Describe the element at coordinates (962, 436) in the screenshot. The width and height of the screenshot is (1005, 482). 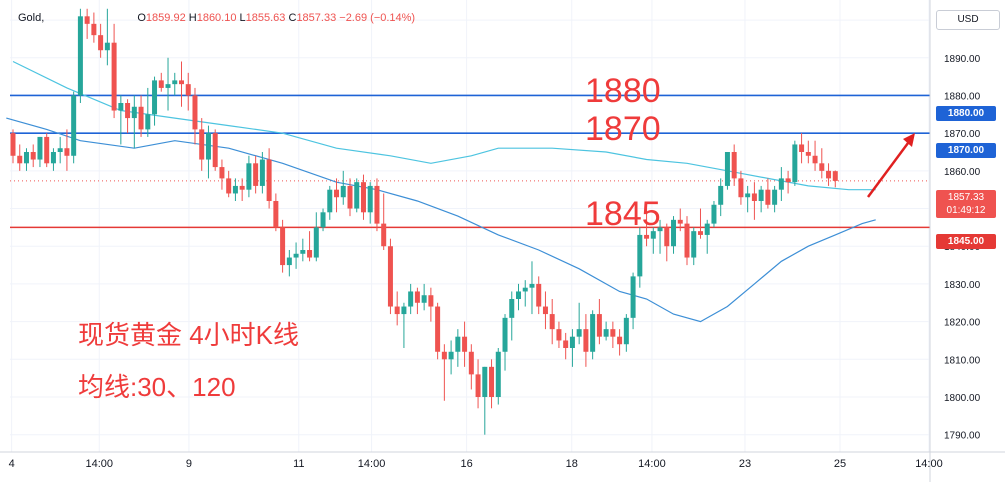
I see `y-tick-label: 1790.00` at that location.